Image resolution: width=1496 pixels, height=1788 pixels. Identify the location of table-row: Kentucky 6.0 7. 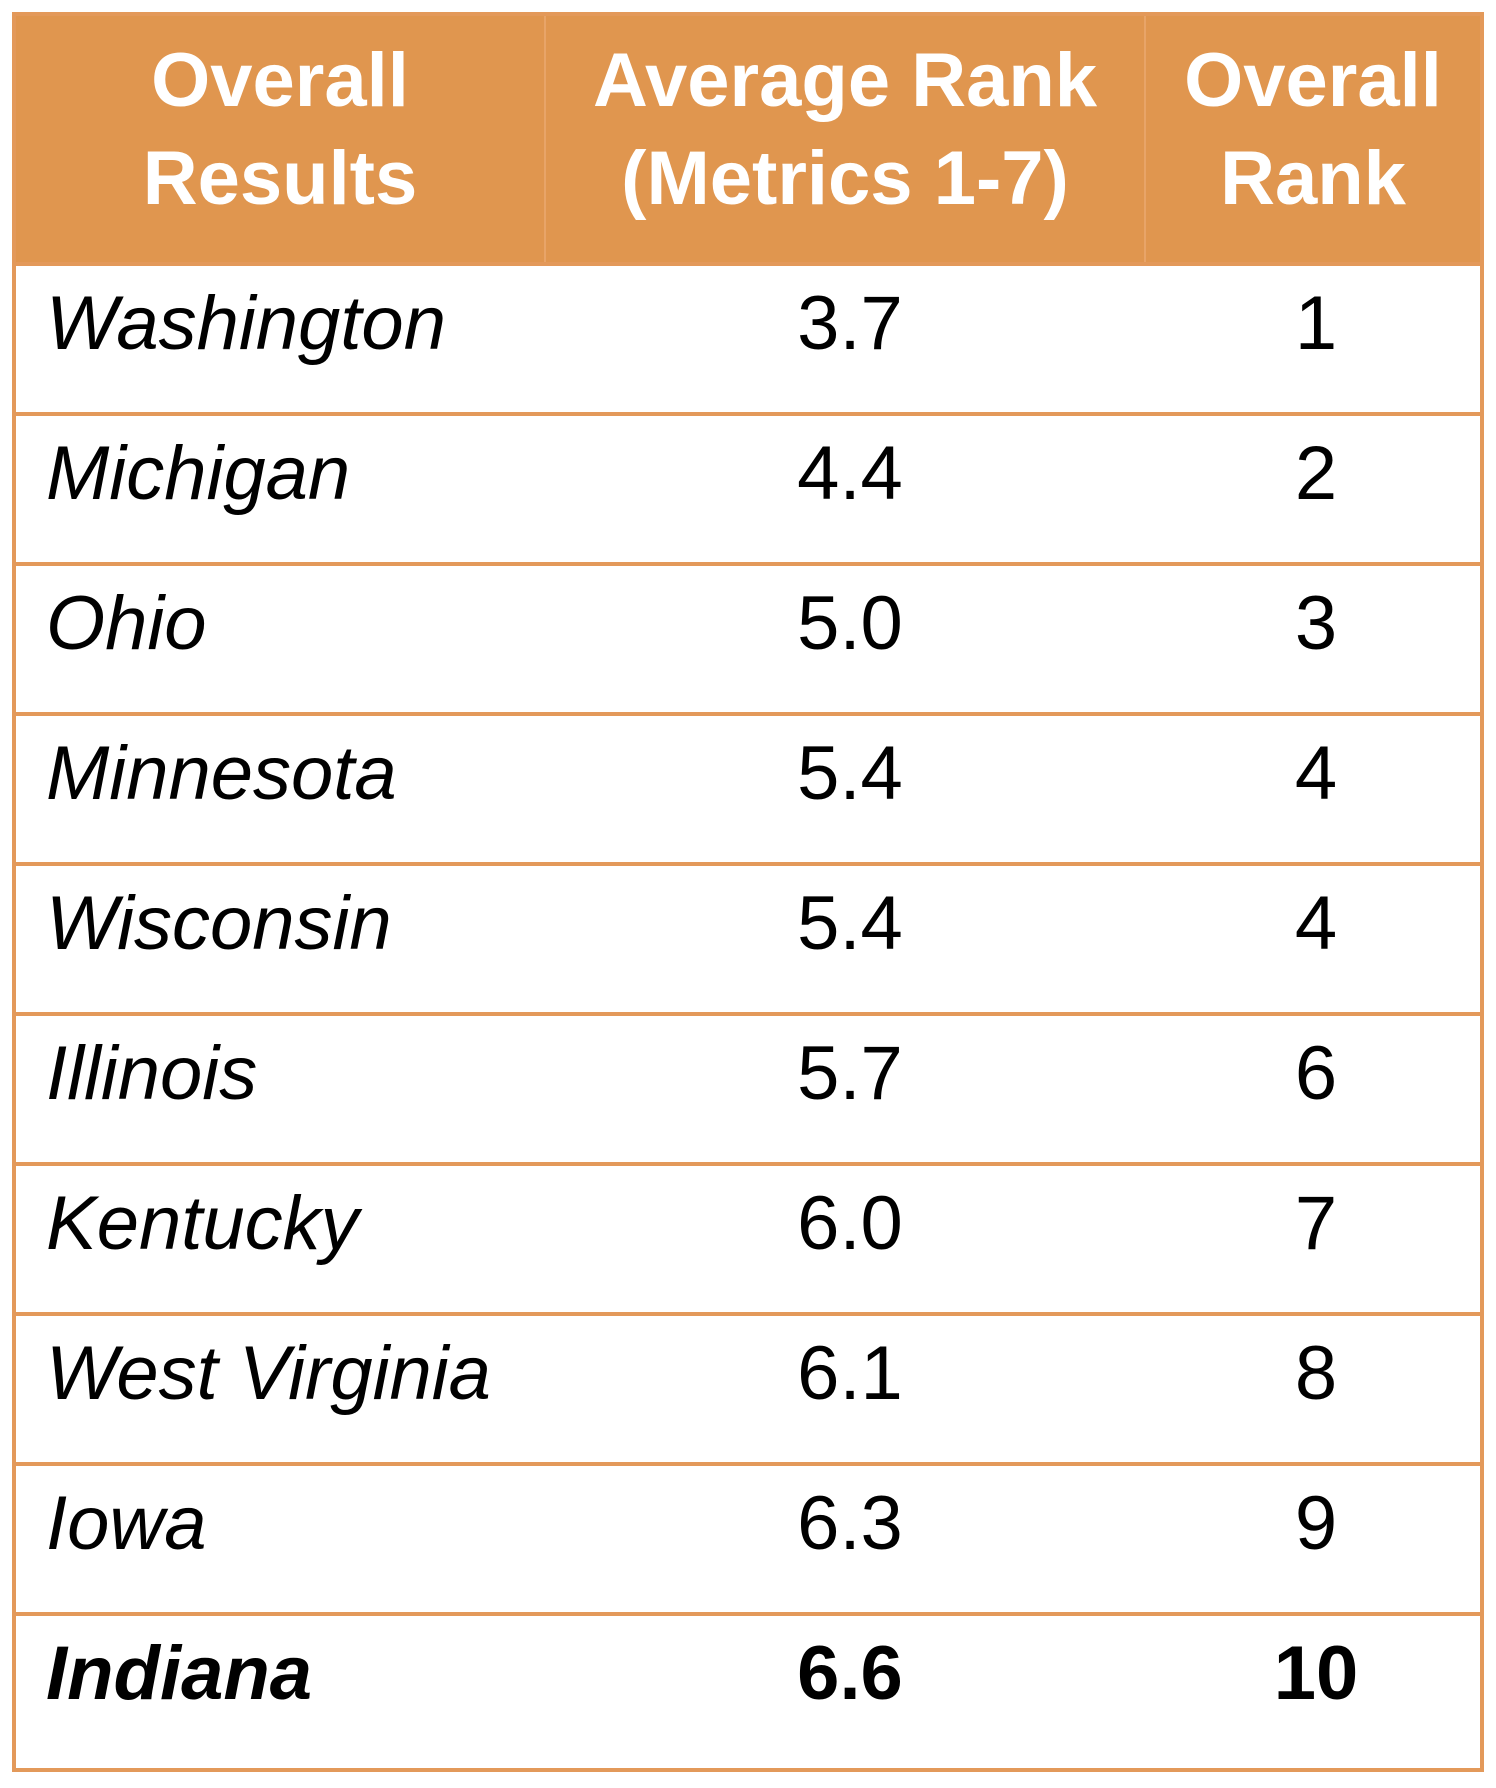
(748, 1241).